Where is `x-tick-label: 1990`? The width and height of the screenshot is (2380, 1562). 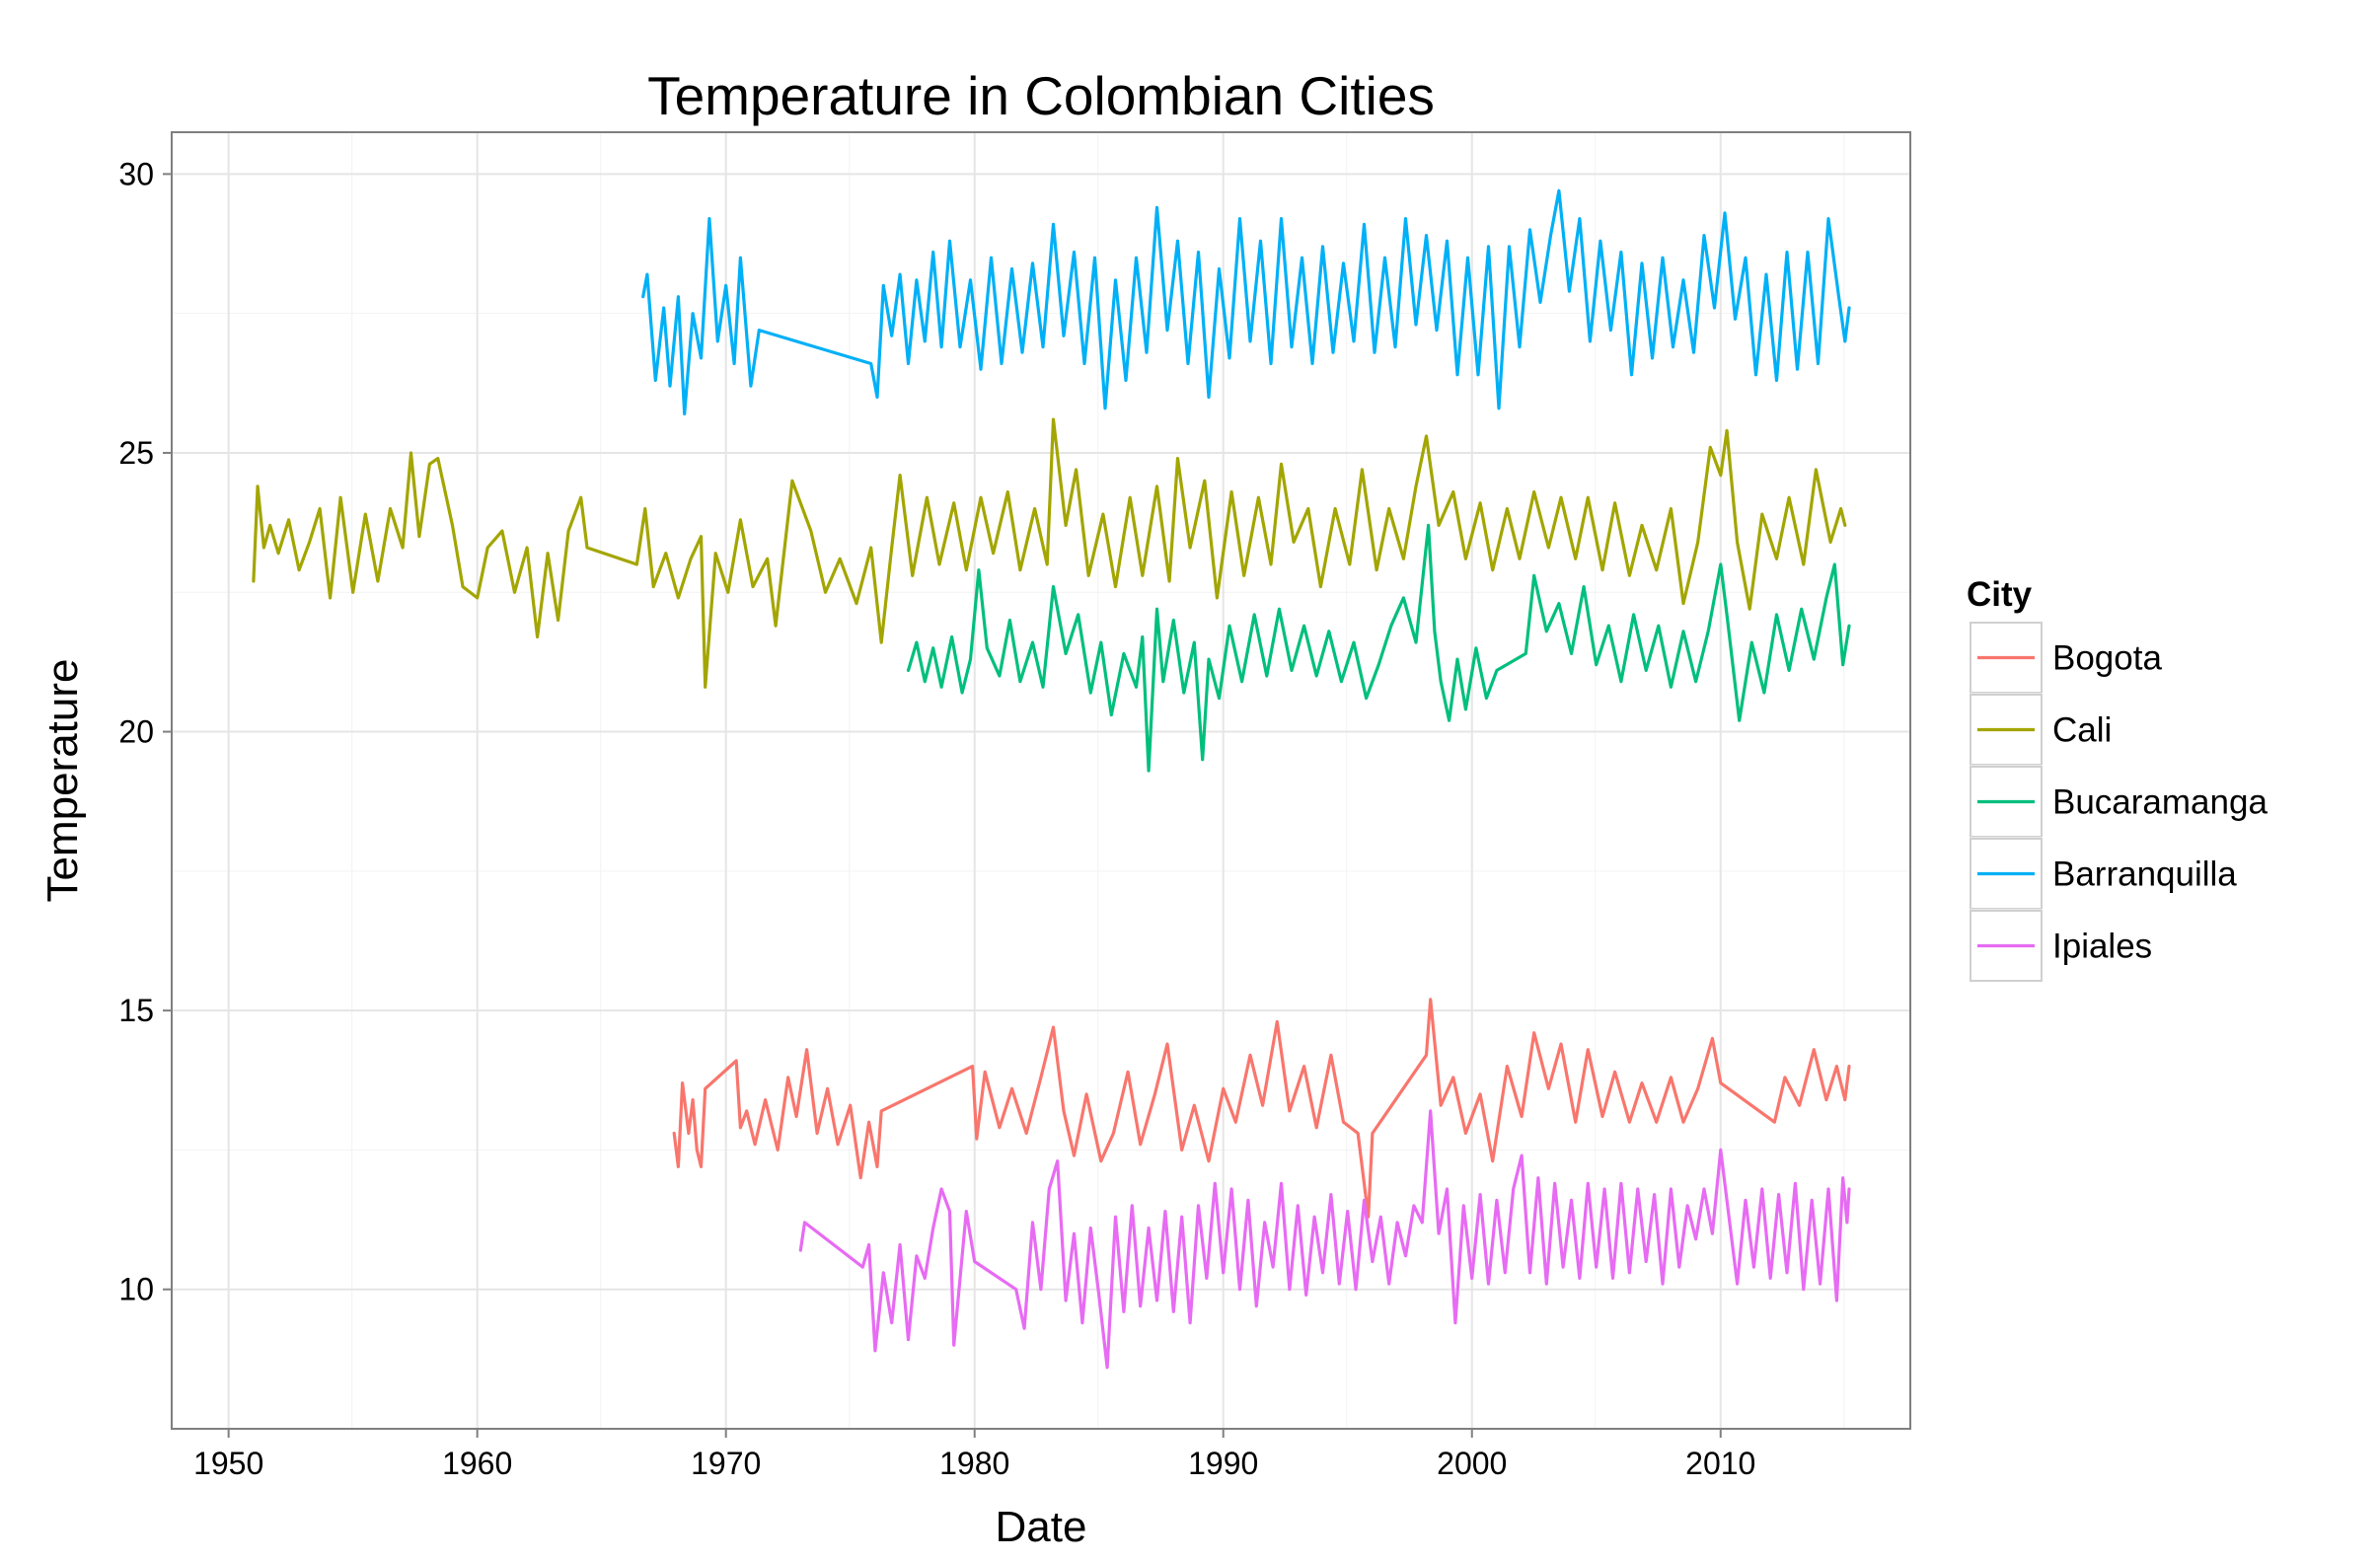
x-tick-label: 1990 is located at coordinates (1223, 1463).